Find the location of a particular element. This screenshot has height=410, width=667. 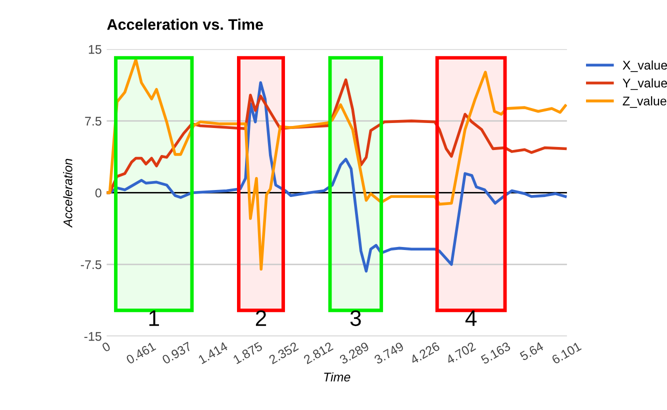

y-axis-title: Acceleration is located at coordinates (67, 193).